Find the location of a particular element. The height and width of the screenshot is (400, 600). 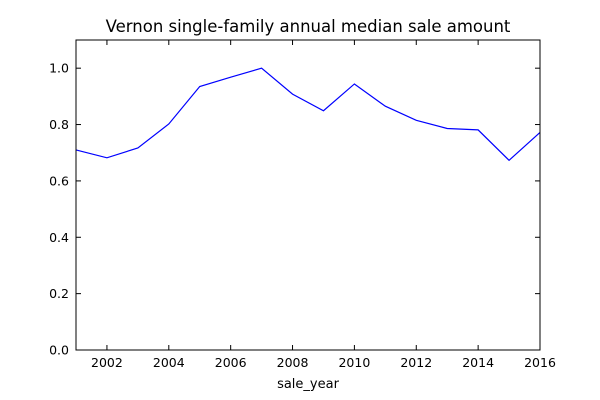

y-tick-label: 0.2 is located at coordinates (59, 293).